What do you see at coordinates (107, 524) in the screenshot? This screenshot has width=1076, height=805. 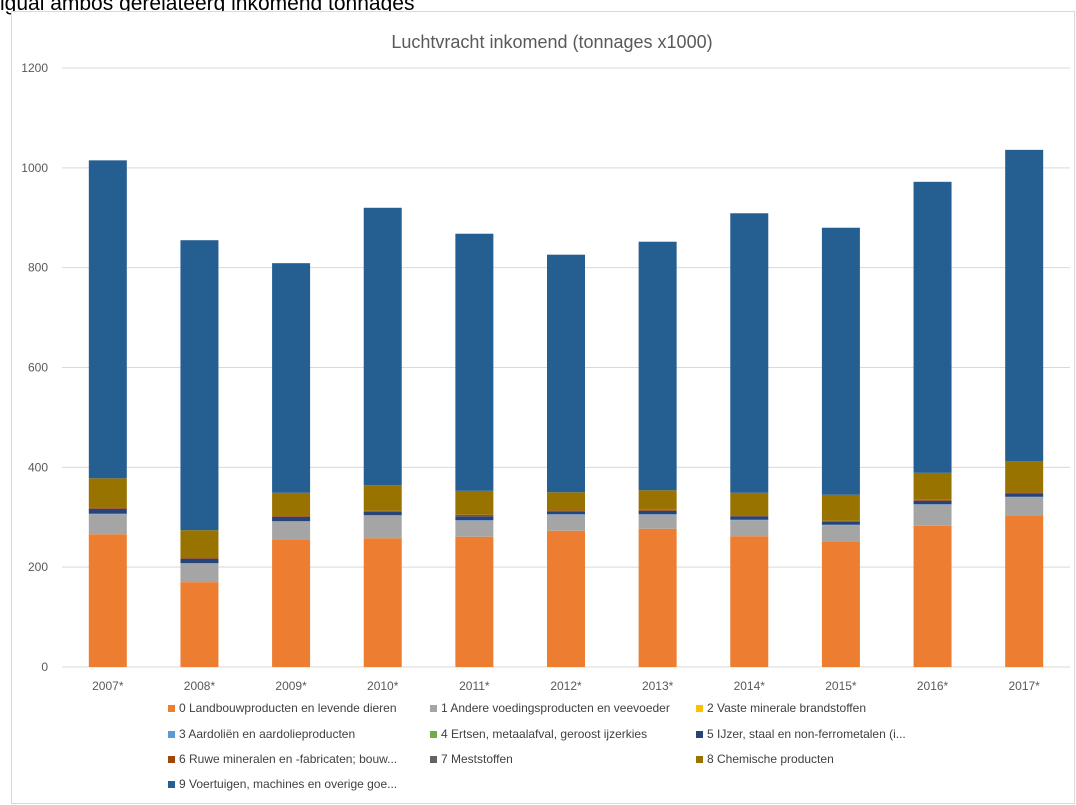 I see `bar-segment-2007-s1` at bounding box center [107, 524].